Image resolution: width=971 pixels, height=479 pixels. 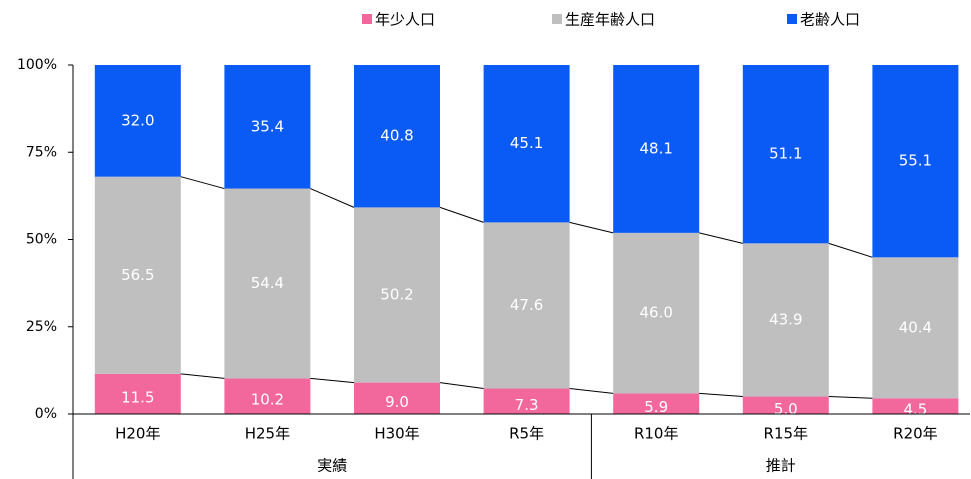 I want to click on data-label: 40.4, so click(x=915, y=327).